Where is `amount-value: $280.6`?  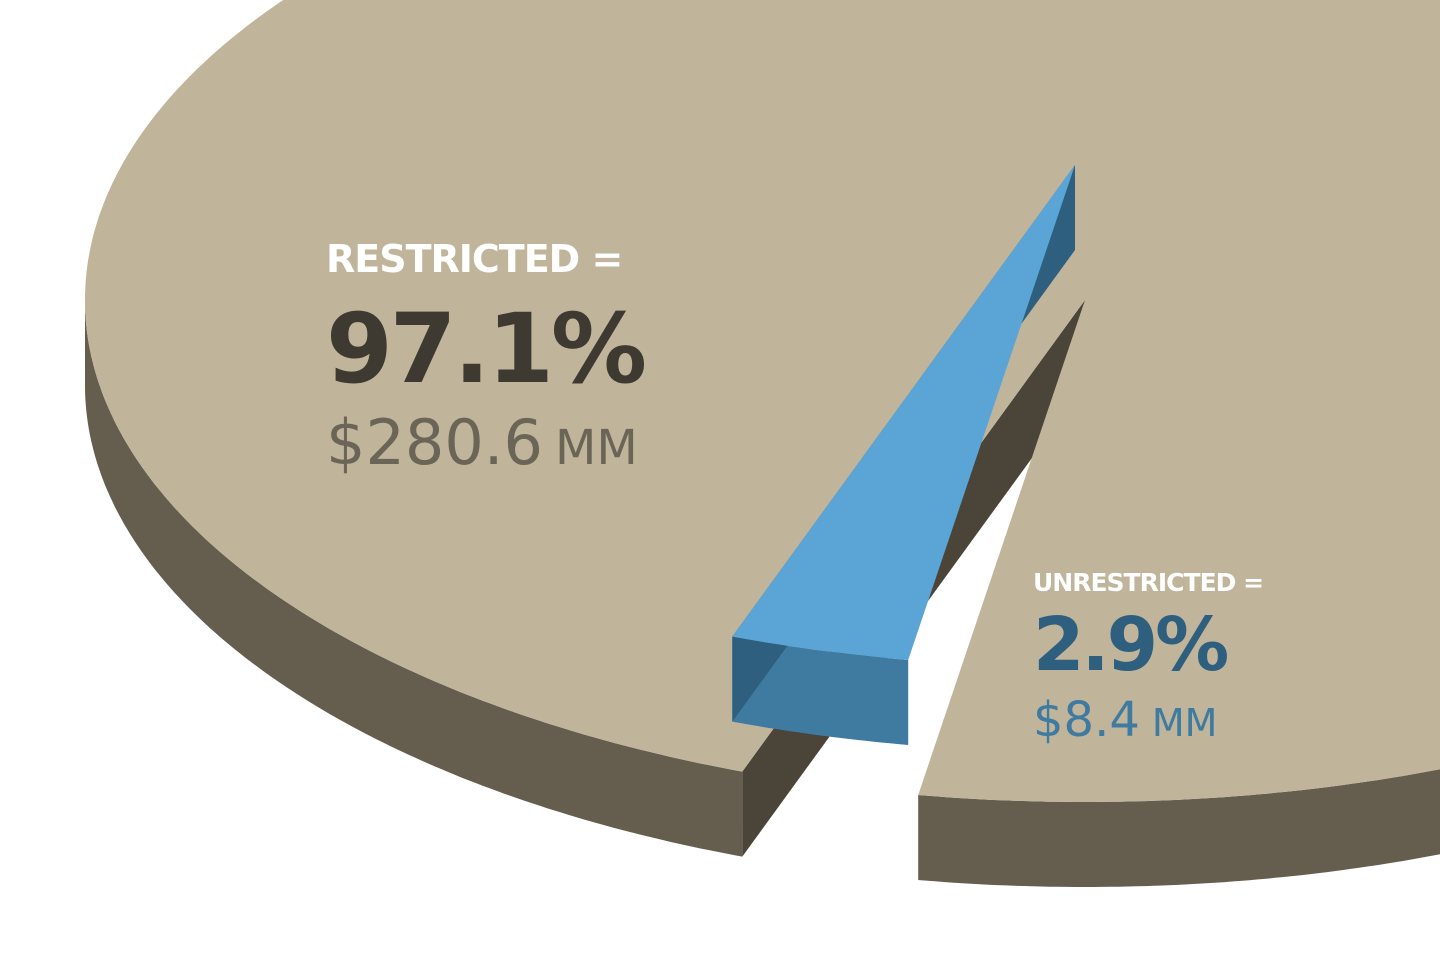 amount-value: $280.6 is located at coordinates (434, 442).